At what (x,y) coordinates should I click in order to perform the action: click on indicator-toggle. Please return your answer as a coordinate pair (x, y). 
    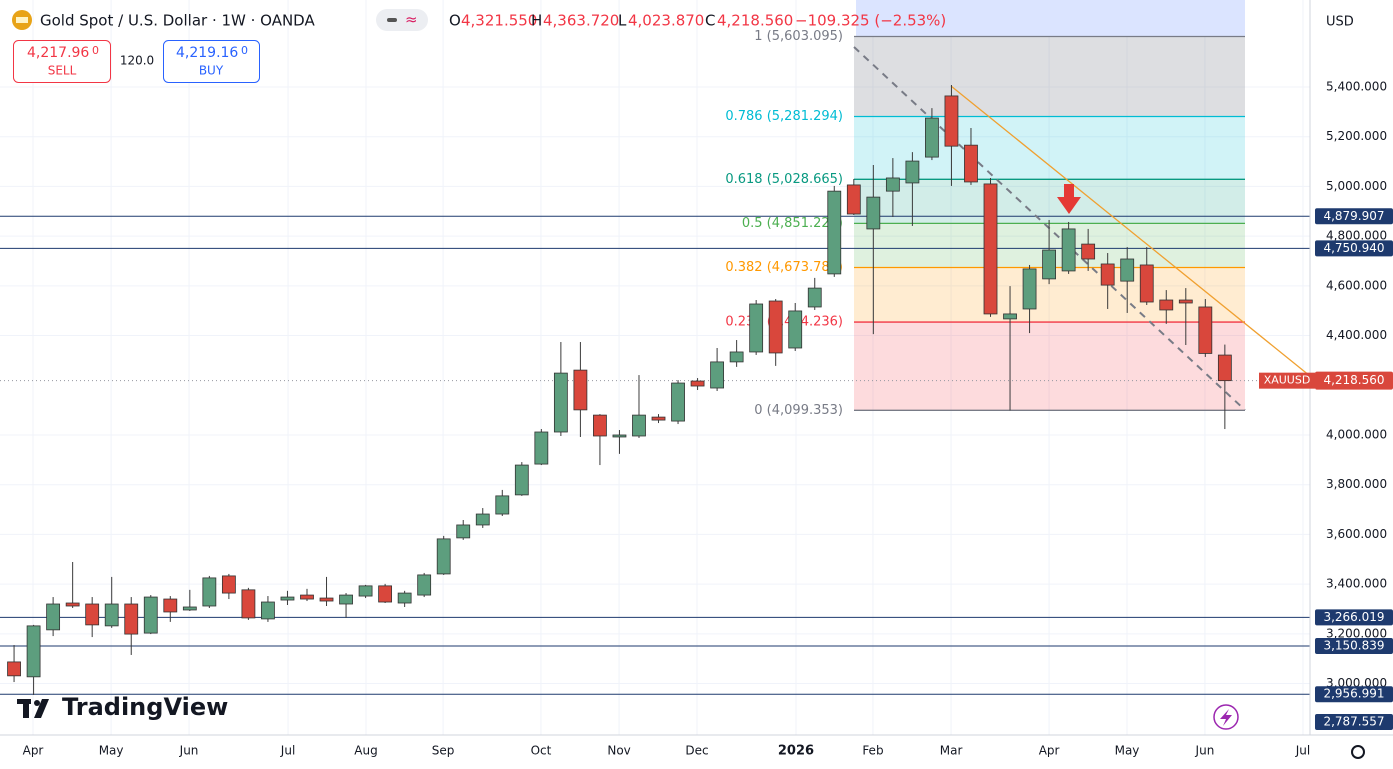
    Looking at the image, I should click on (402, 20).